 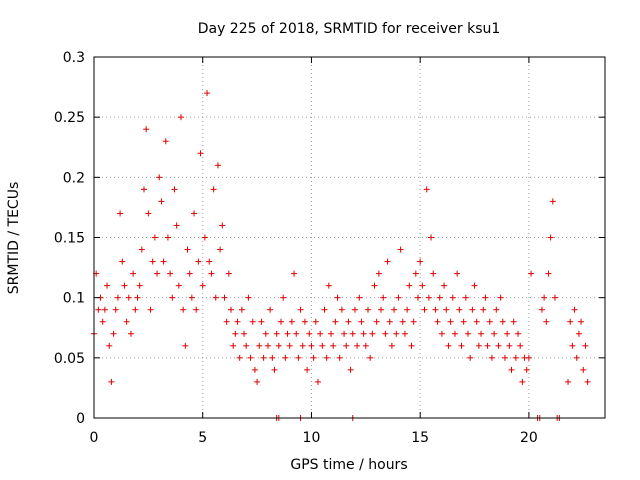 I want to click on y-tick-label: 0.1, so click(x=74, y=299).